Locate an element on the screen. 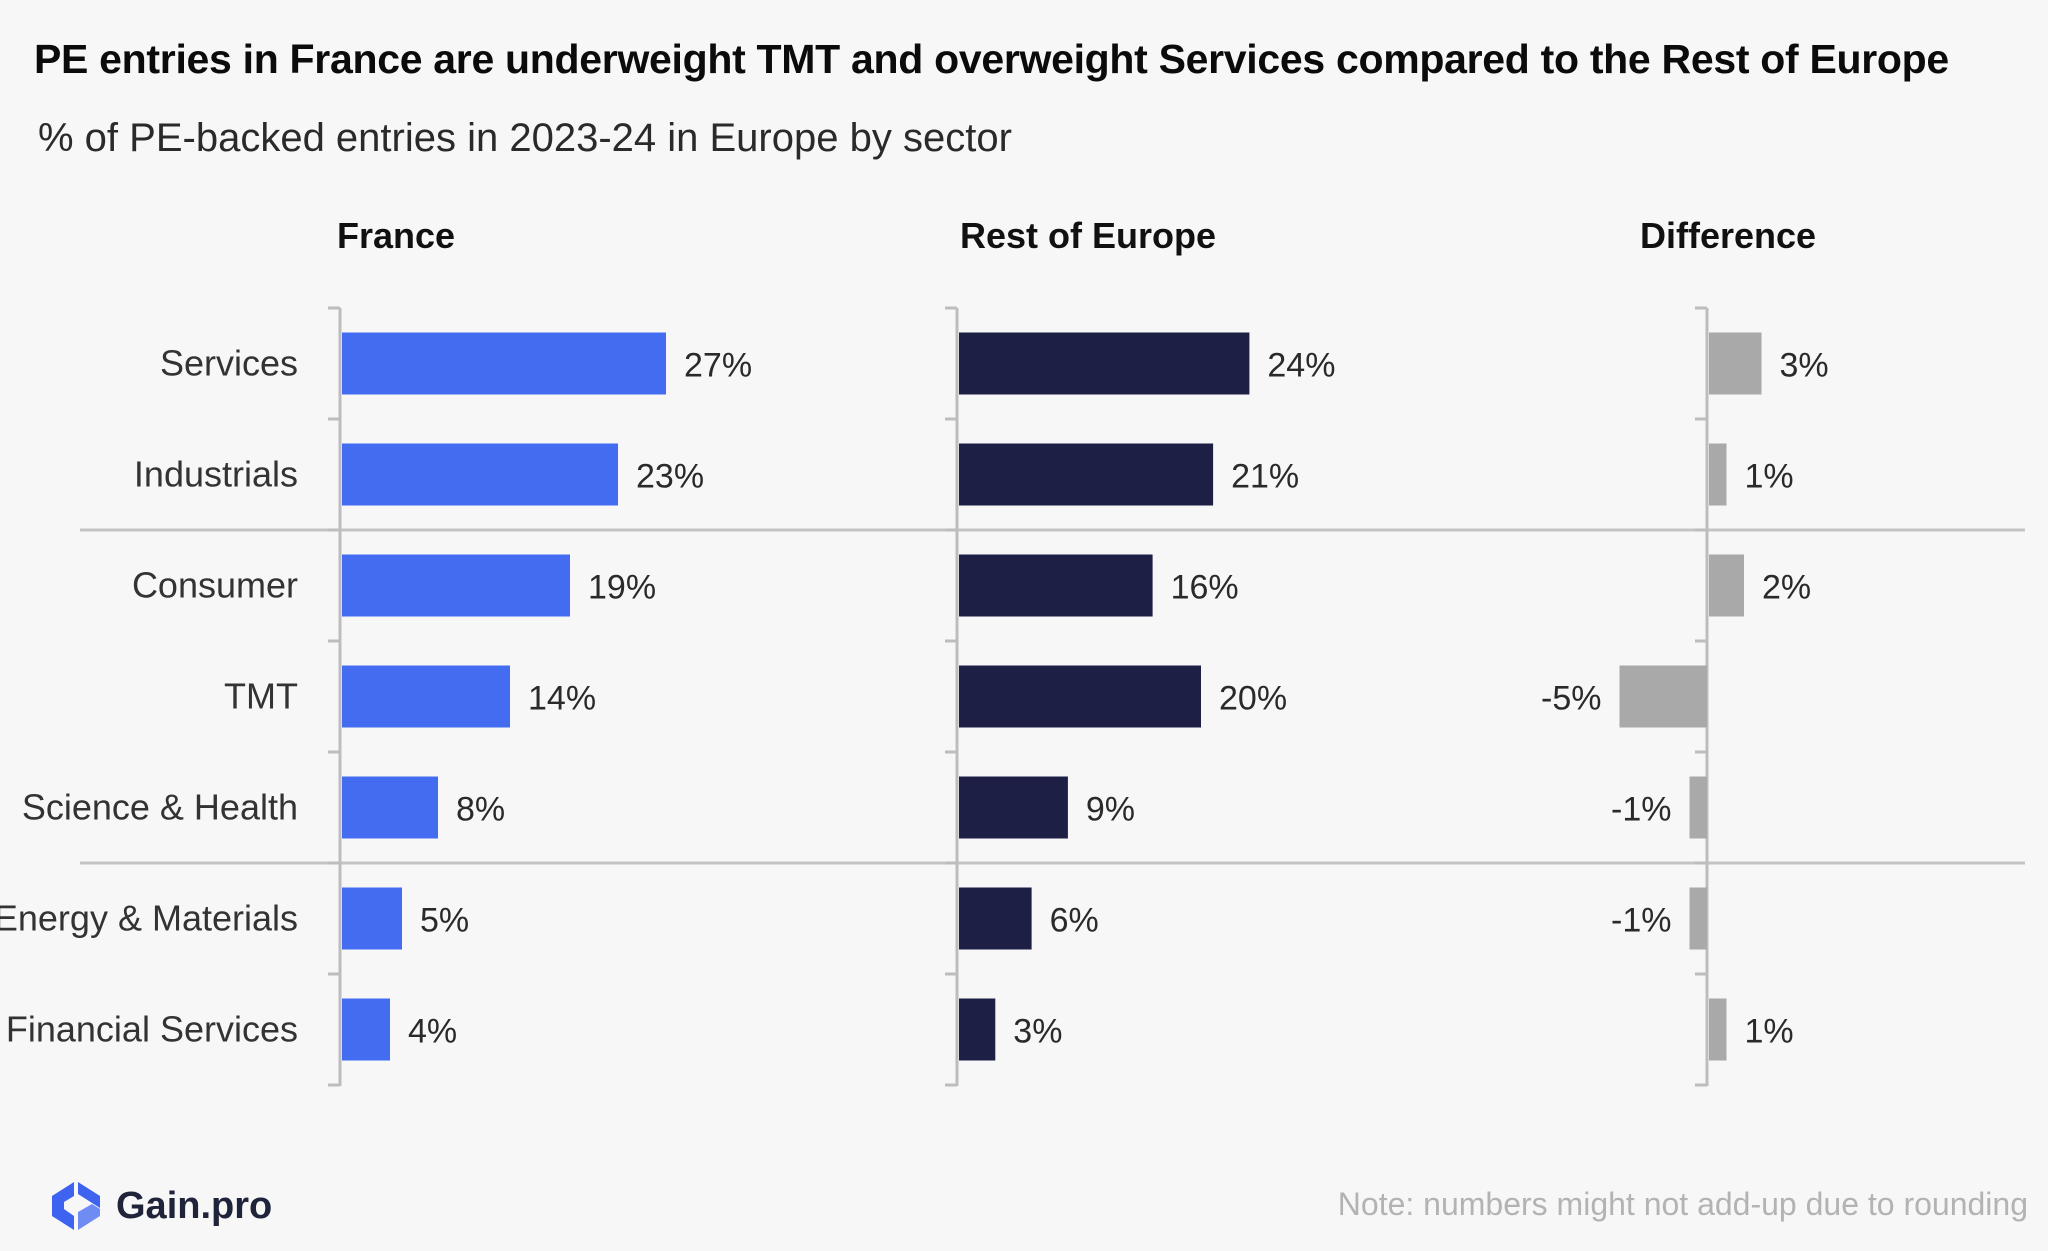  category-label: Science & Health is located at coordinates (160, 807).